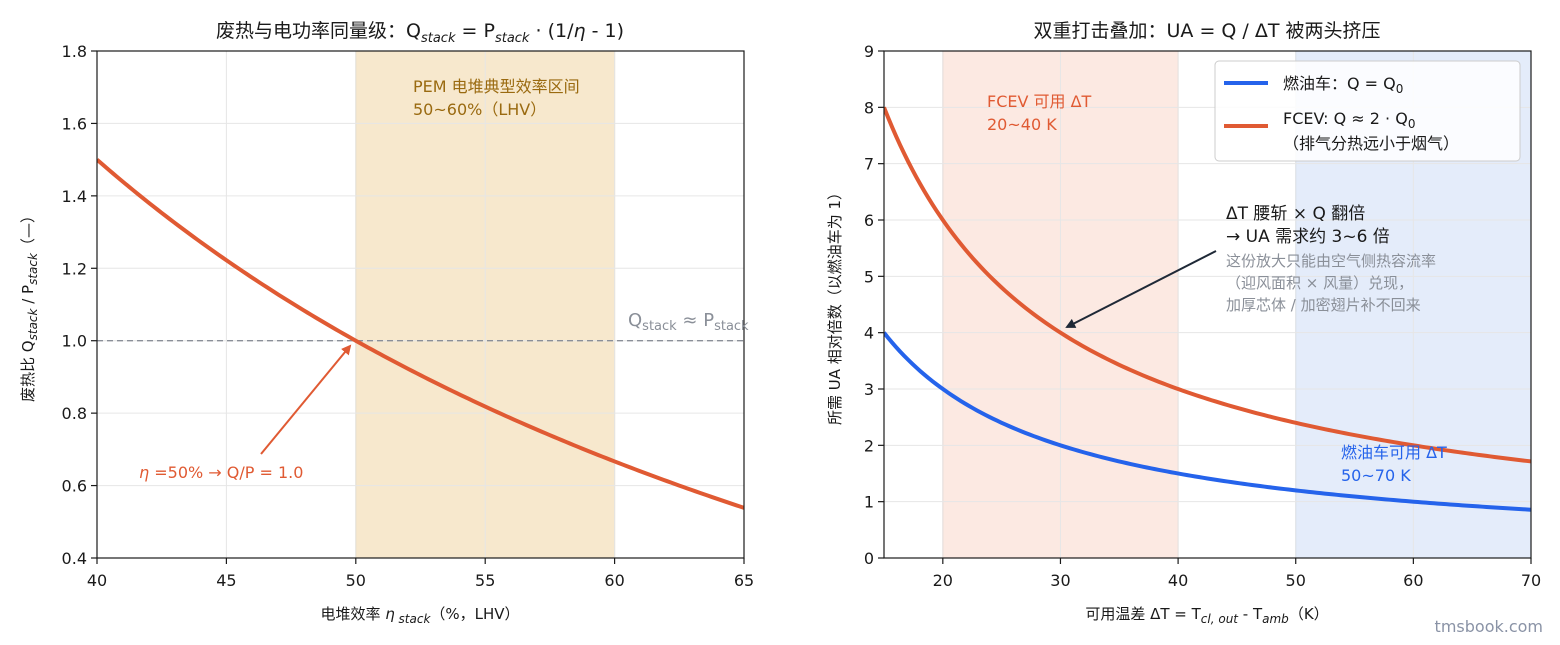 The image size is (1560, 645). I want to click on y-tick-label: 8, so click(869, 107).